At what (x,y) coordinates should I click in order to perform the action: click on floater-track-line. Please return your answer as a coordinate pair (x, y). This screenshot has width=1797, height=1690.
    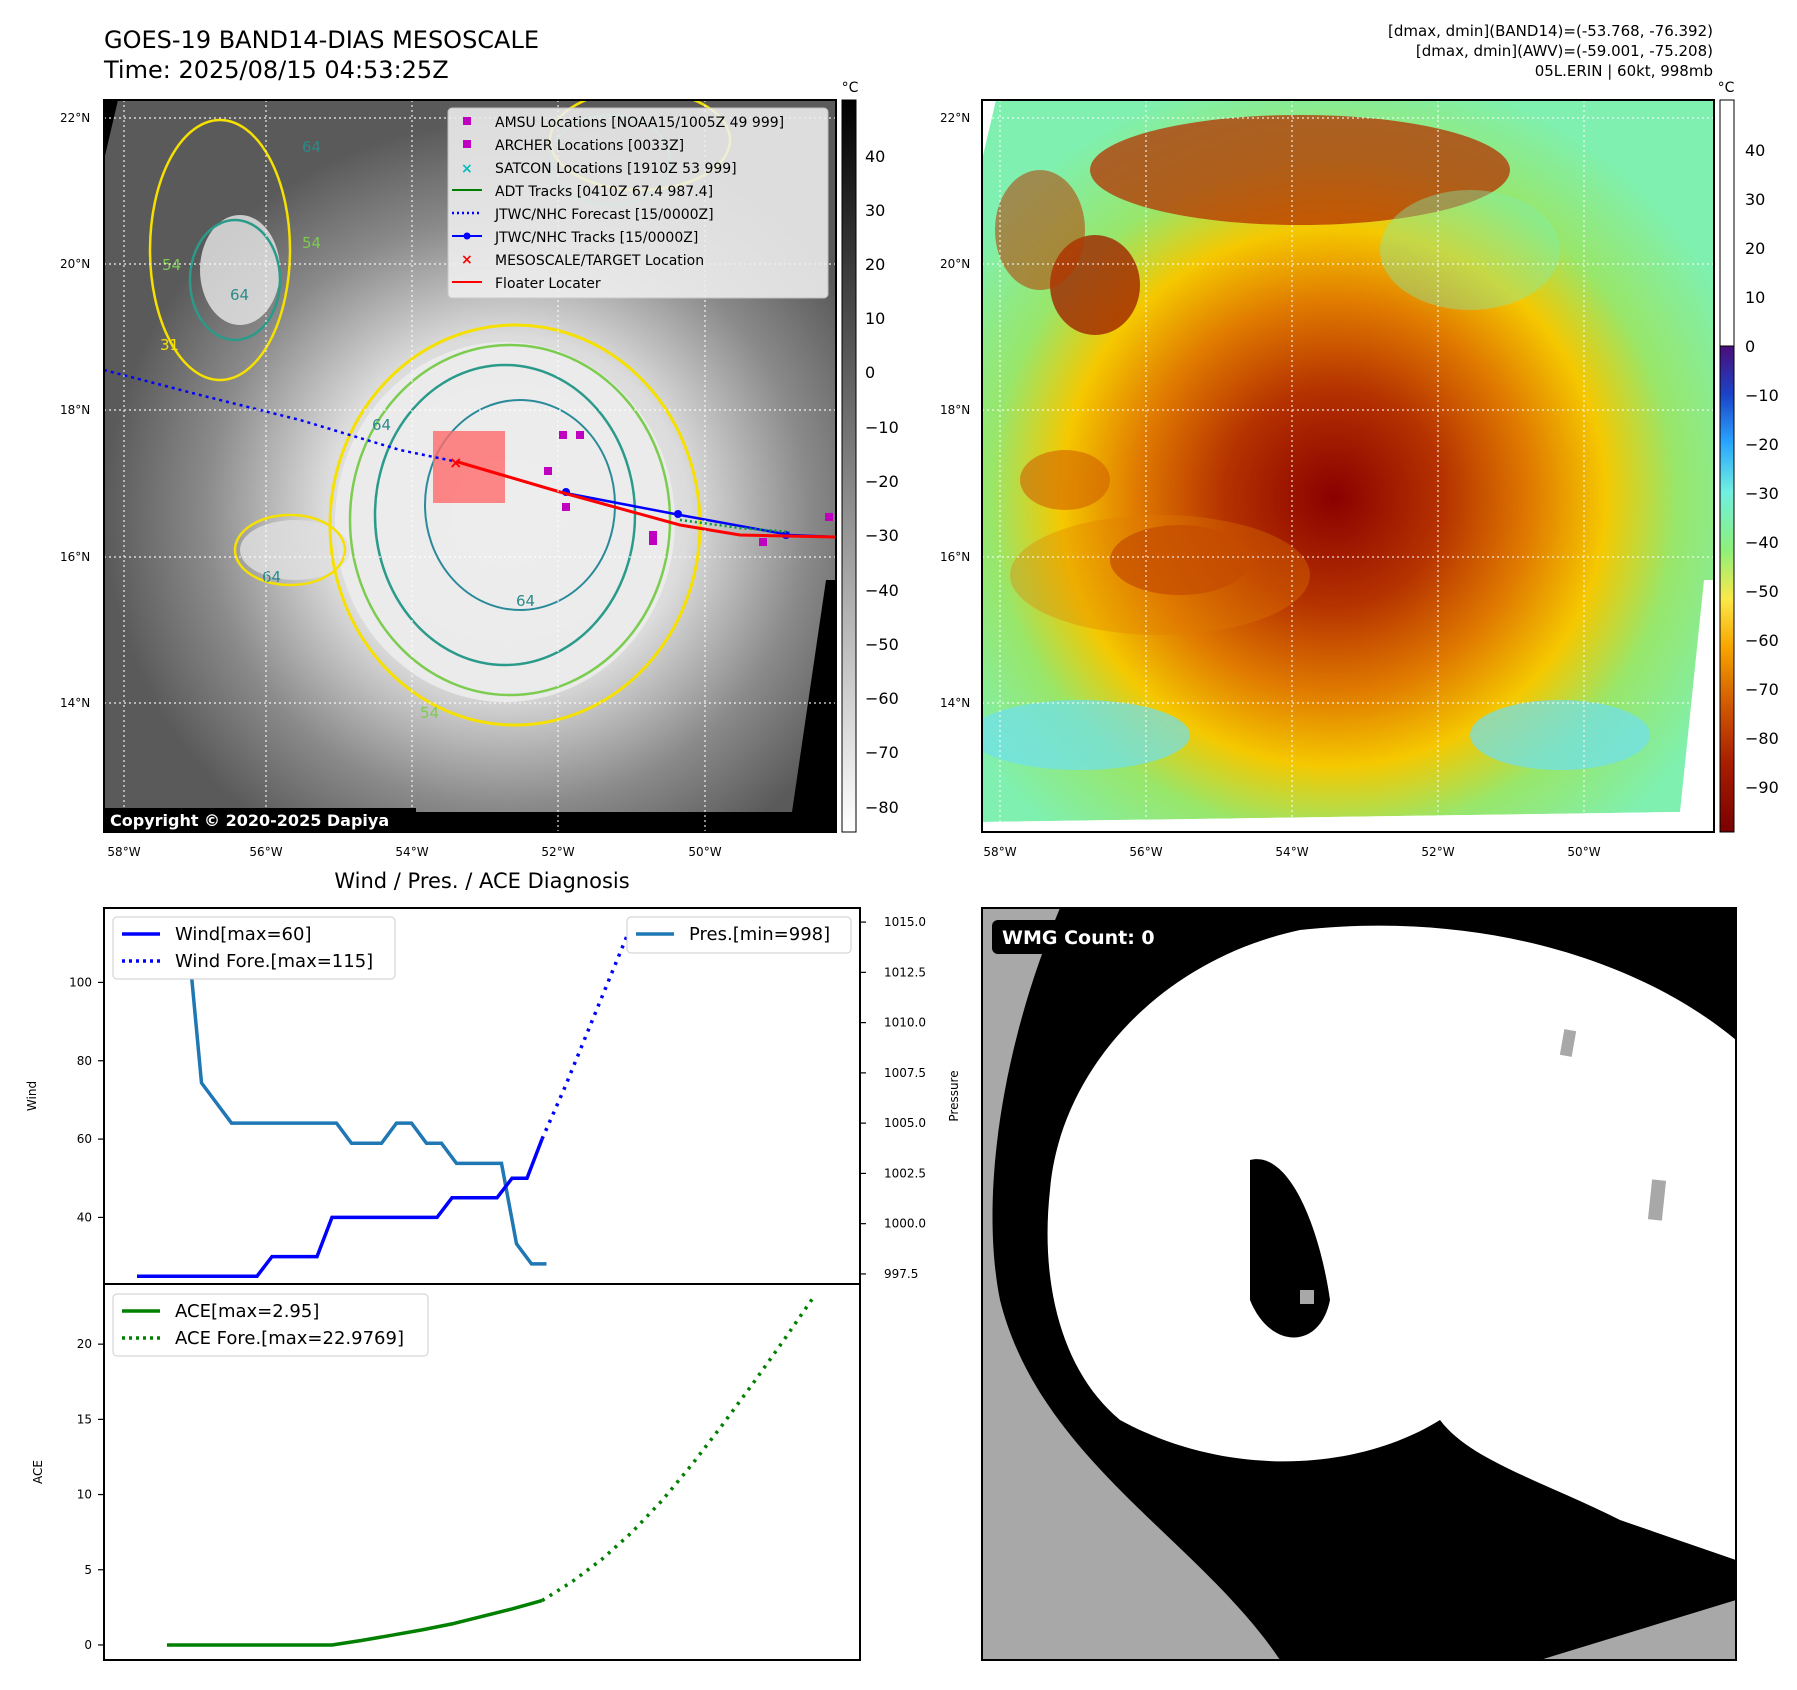
    Looking at the image, I should click on (646, 499).